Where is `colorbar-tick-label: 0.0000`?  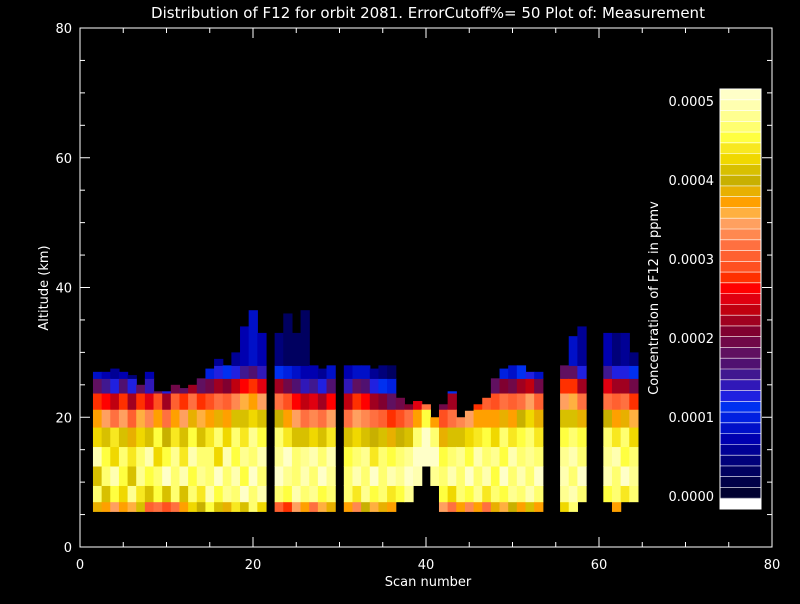 colorbar-tick-label: 0.0000 is located at coordinates (692, 497).